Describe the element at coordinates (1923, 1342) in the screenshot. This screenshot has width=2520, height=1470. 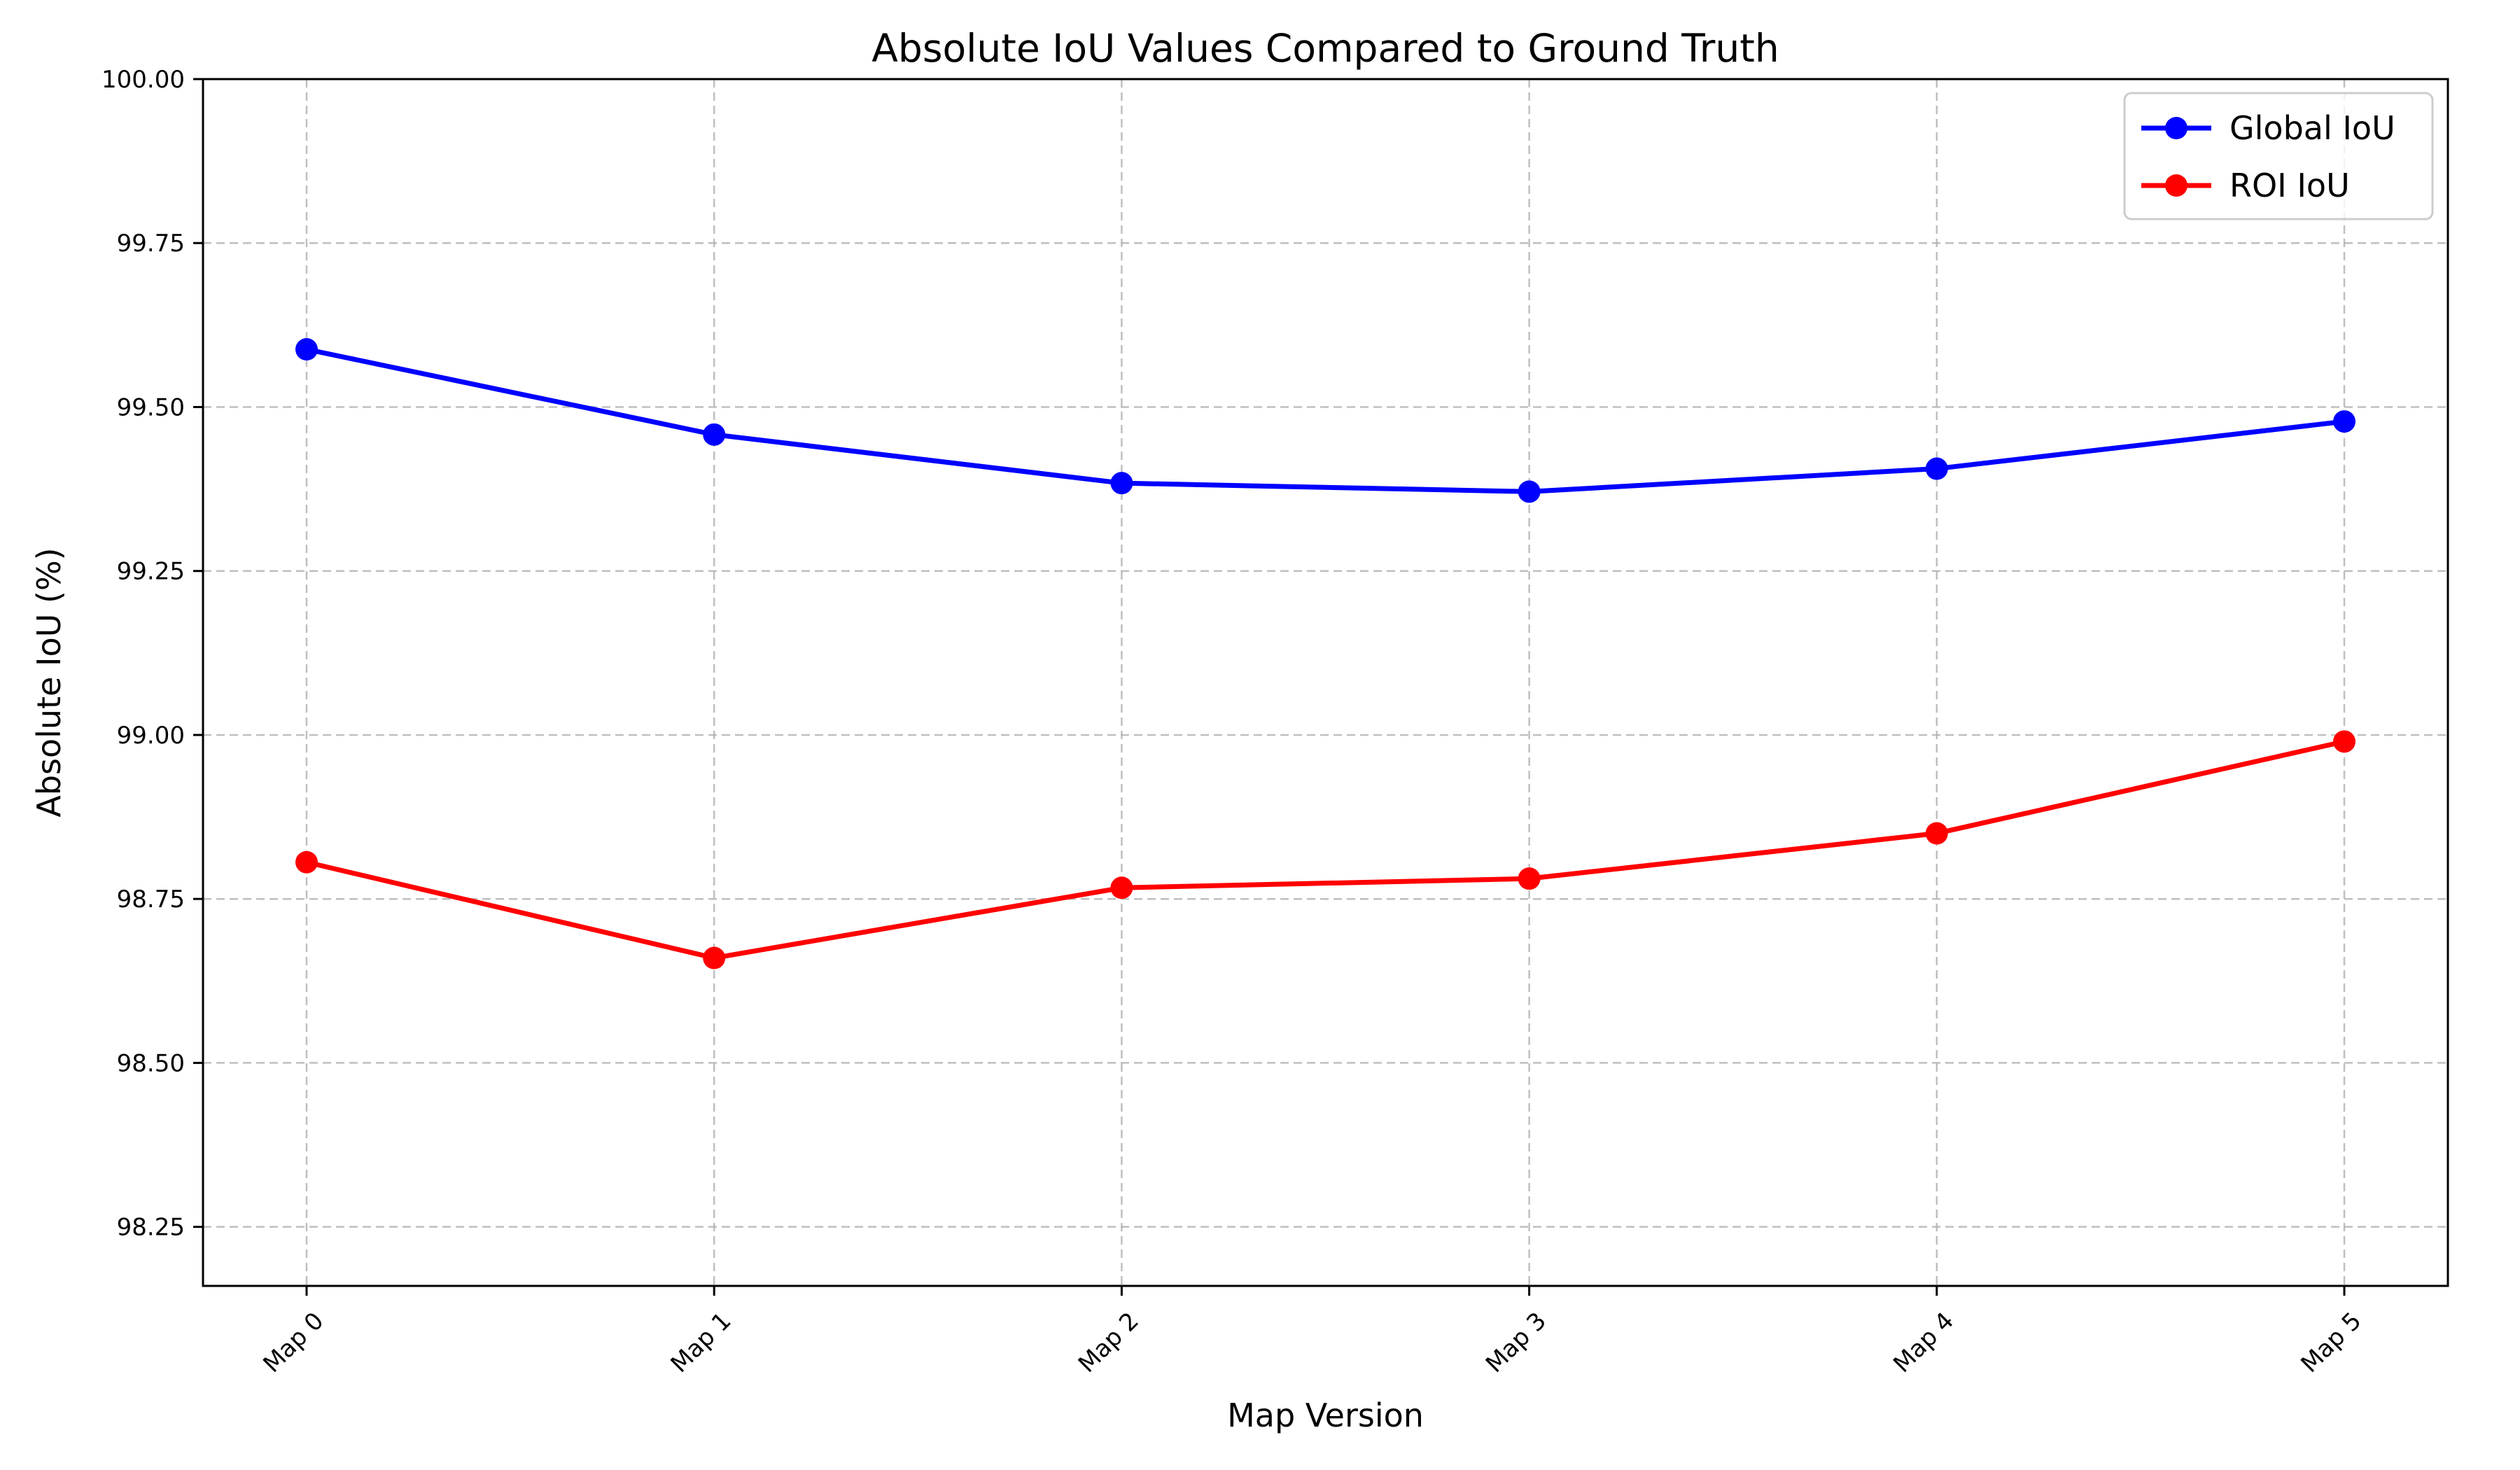
I see `x-tick-label: Map 4` at that location.